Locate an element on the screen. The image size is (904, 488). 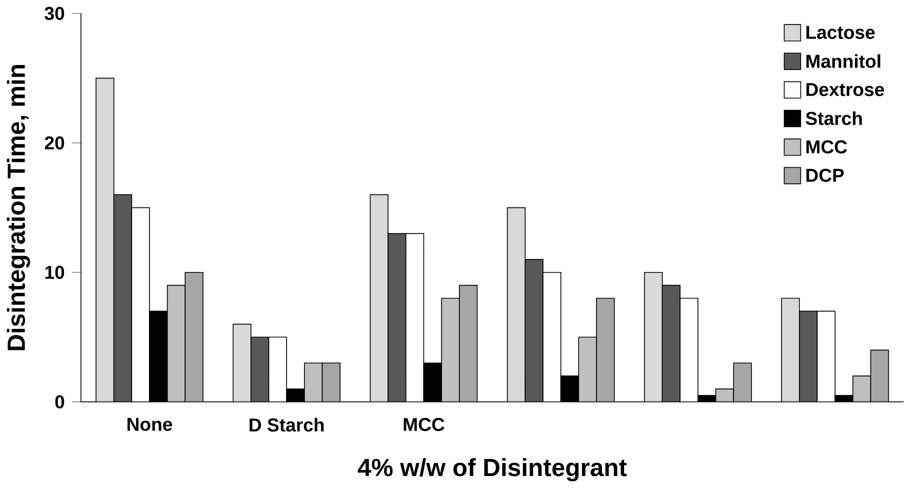
x-axis-title: 4% w/w of Disintegrant is located at coordinates (492, 470).